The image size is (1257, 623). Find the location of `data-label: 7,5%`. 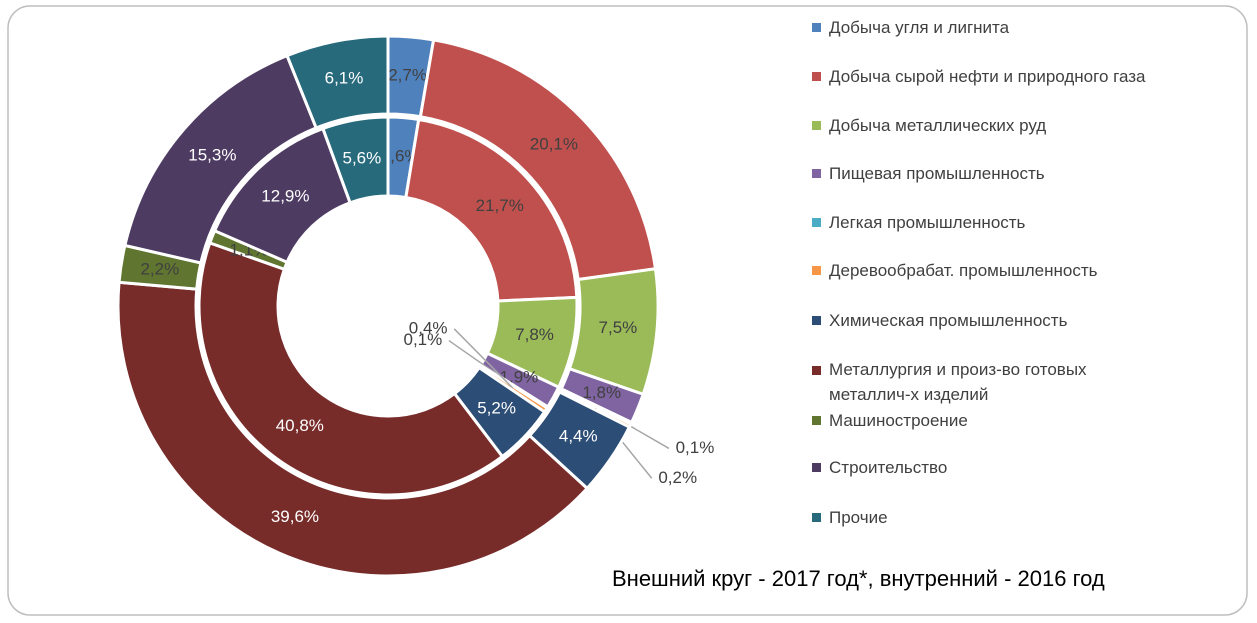

data-label: 7,5% is located at coordinates (618, 327).